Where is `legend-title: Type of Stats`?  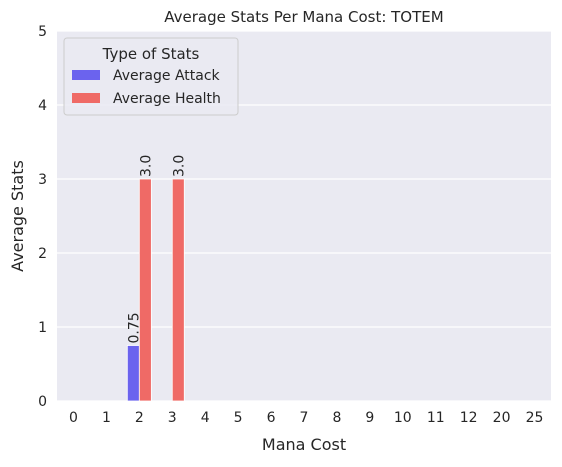
legend-title: Type of Stats is located at coordinates (151, 54).